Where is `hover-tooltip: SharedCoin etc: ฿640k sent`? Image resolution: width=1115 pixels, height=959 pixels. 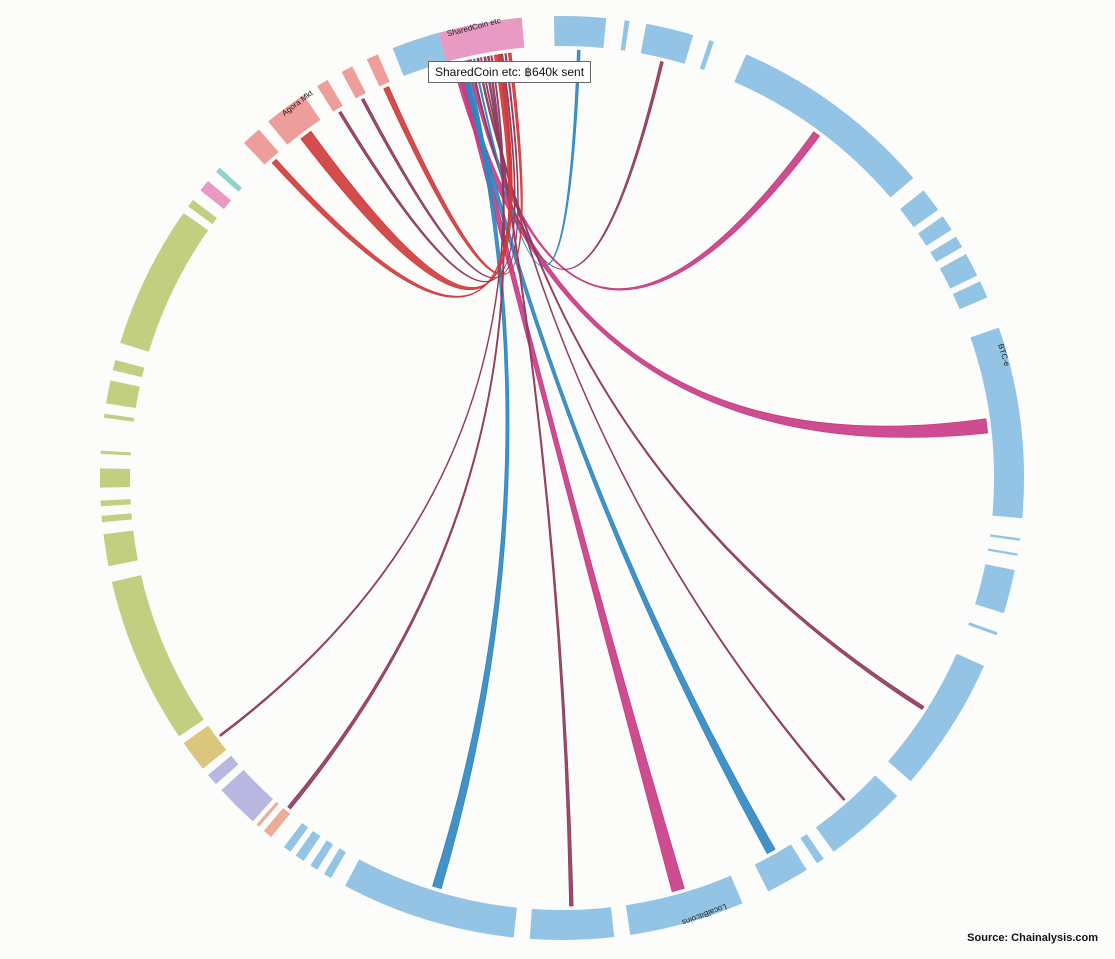 hover-tooltip: SharedCoin etc: ฿640k sent is located at coordinates (510, 72).